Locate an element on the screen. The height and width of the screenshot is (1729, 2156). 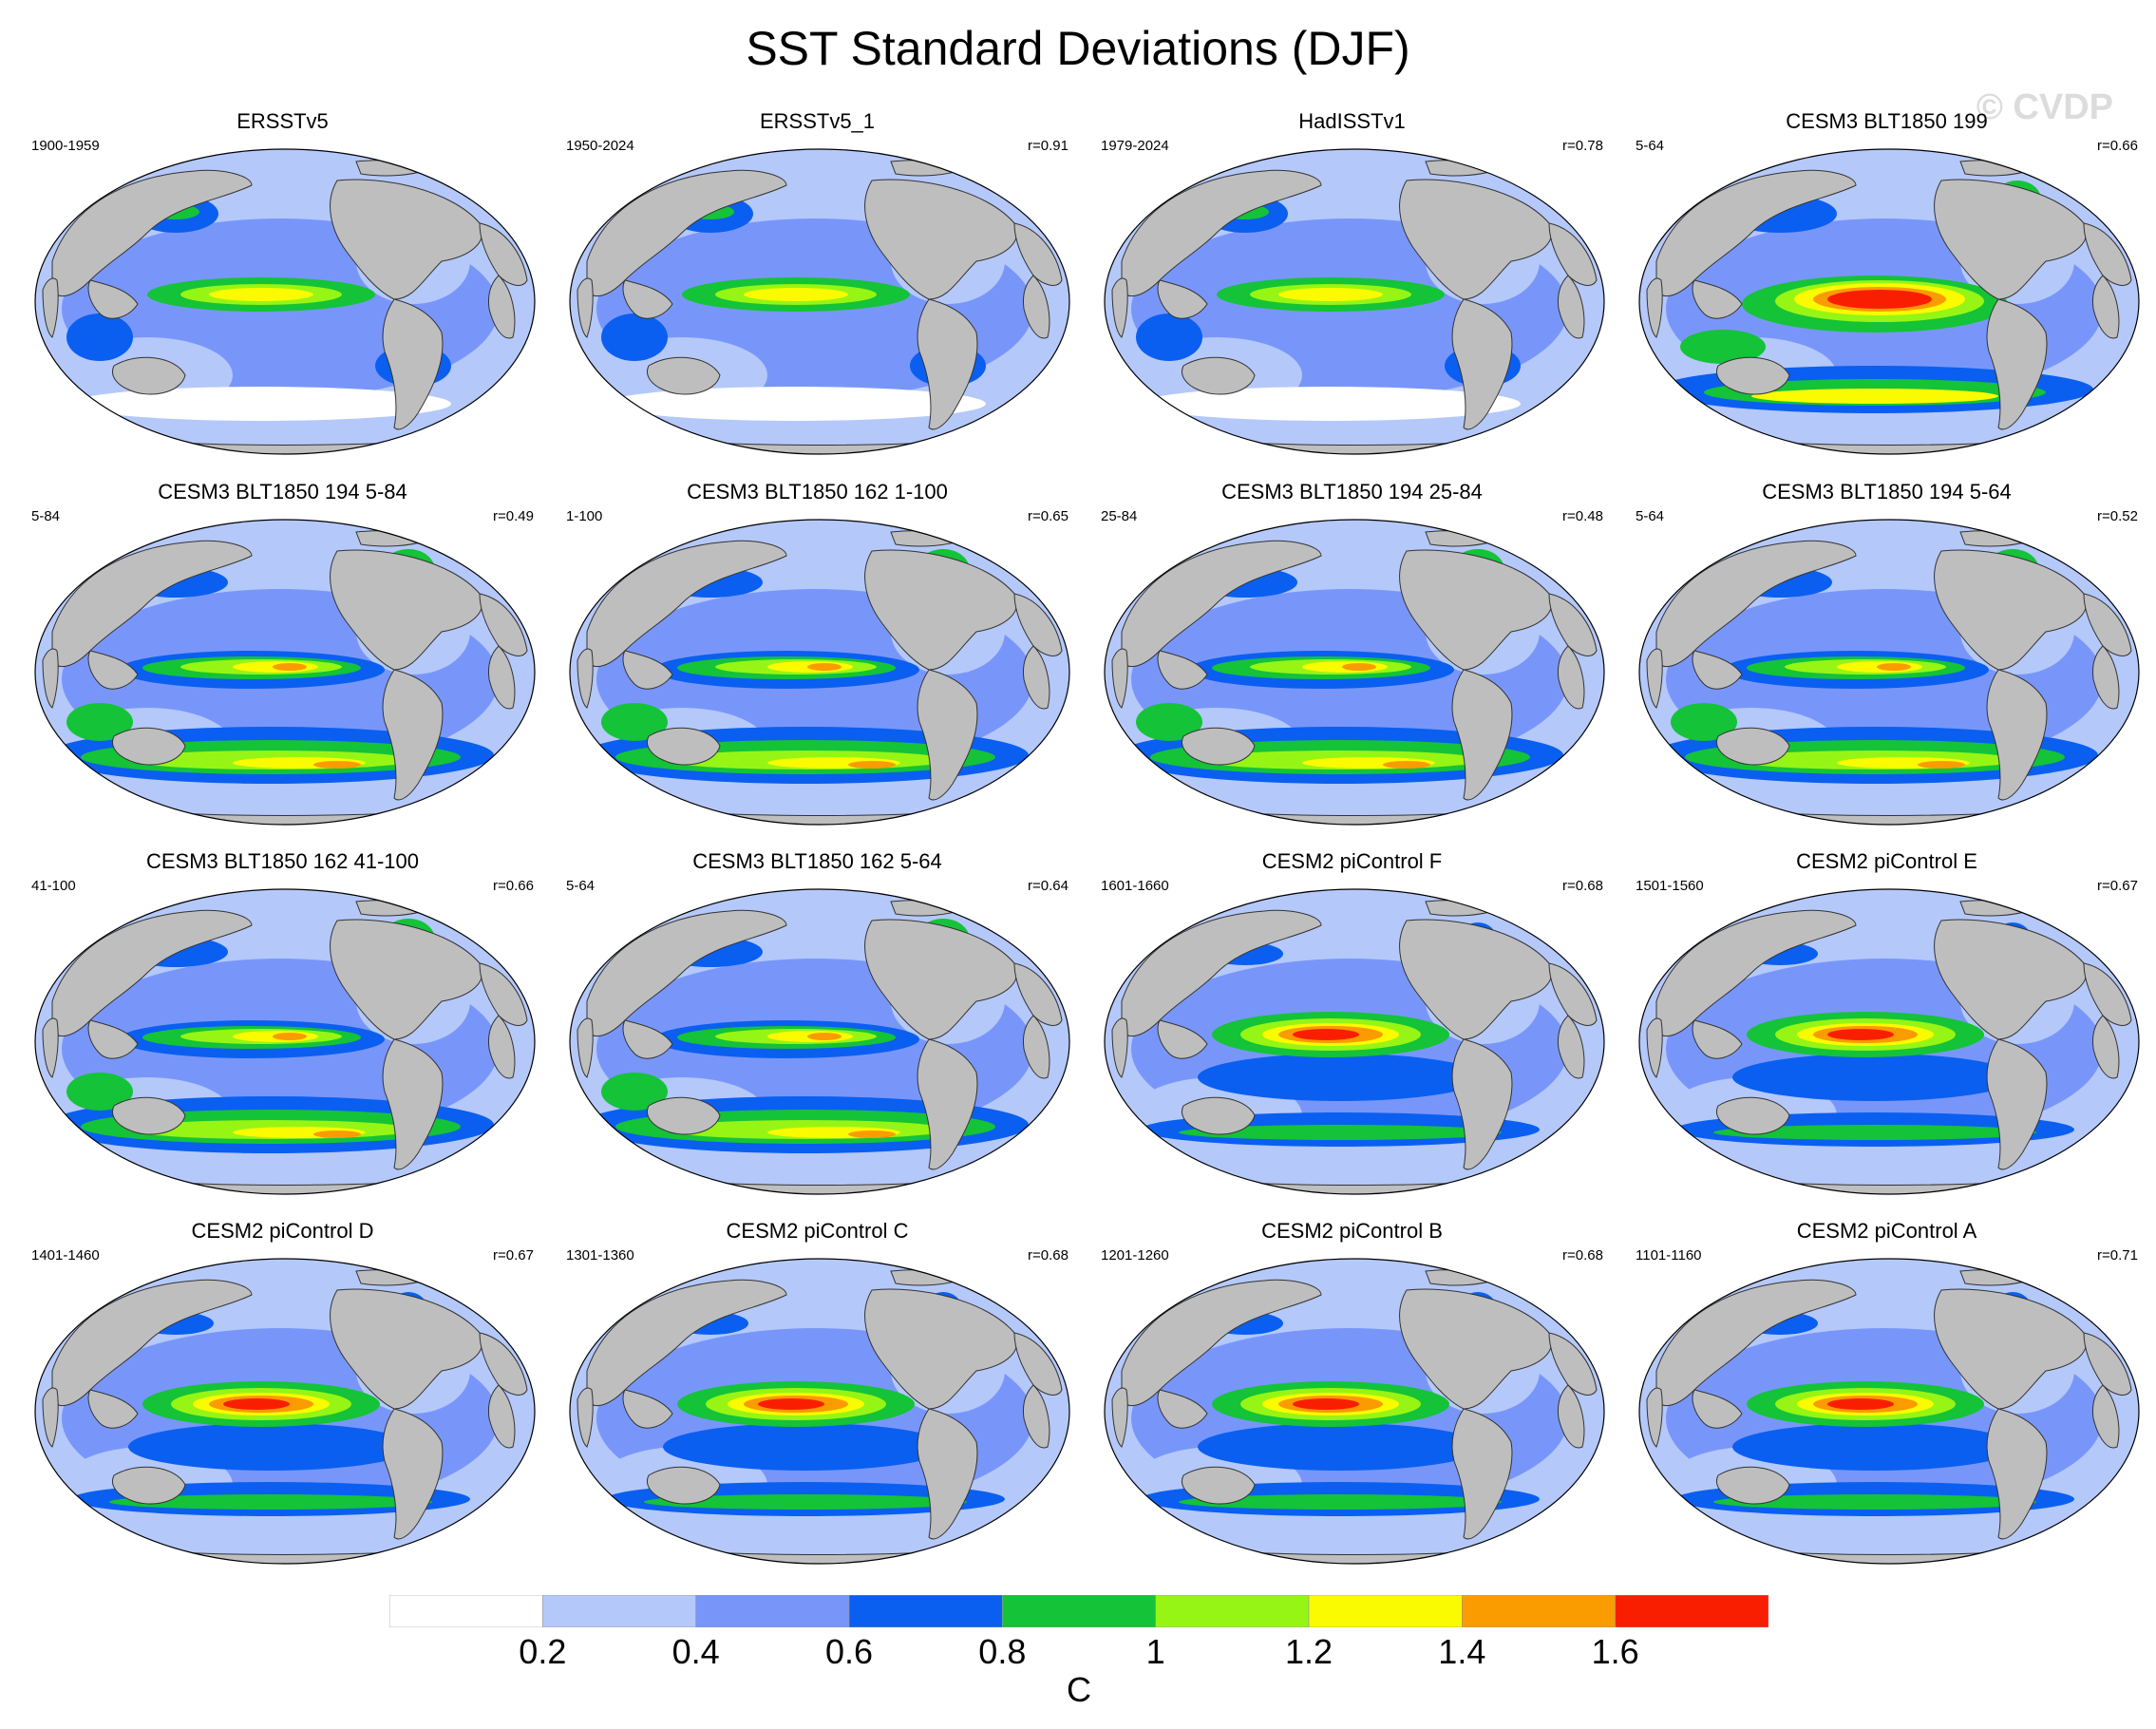
panel-period: 1101-1160 is located at coordinates (1669, 1255).